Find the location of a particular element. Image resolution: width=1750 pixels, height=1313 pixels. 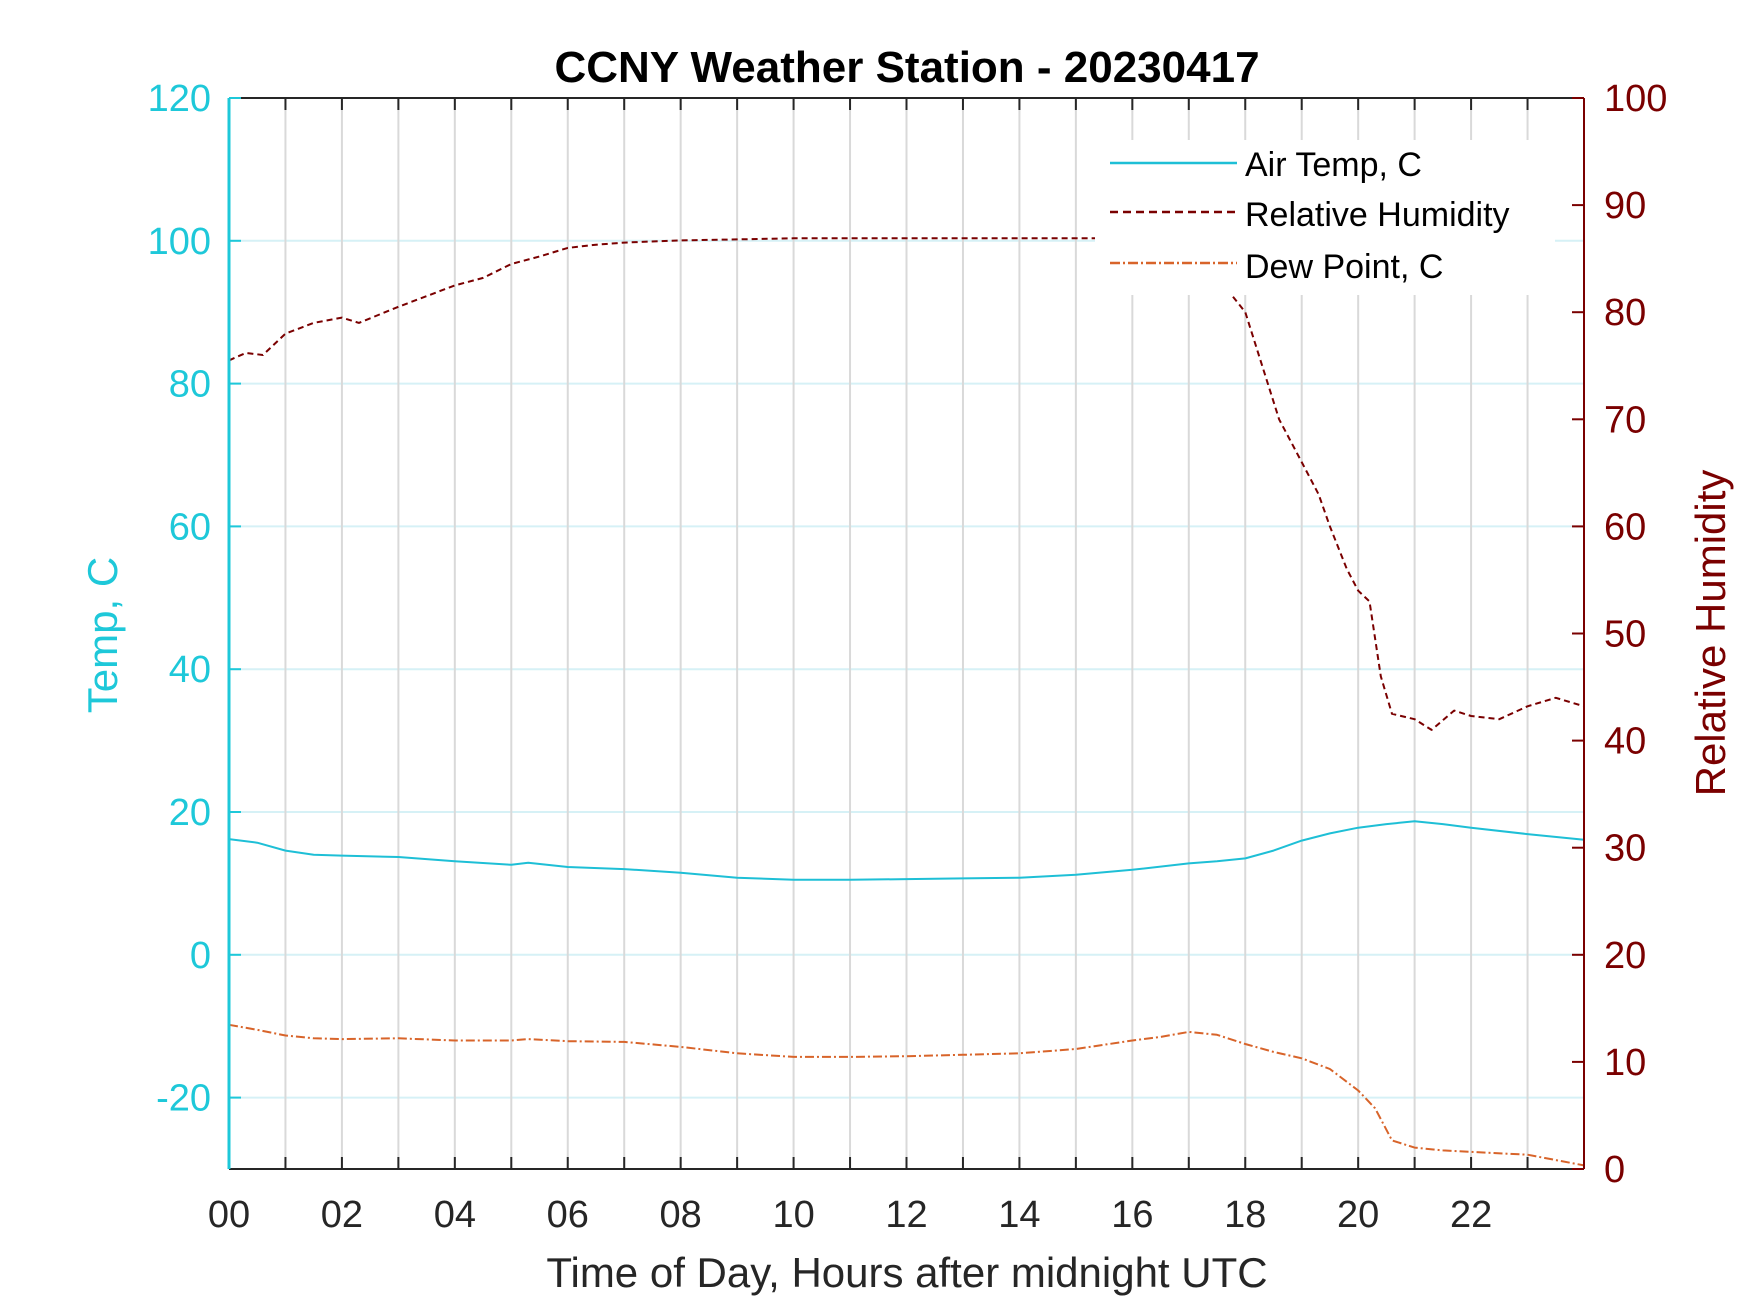

left-tick-label: 40 is located at coordinates (190, 670).